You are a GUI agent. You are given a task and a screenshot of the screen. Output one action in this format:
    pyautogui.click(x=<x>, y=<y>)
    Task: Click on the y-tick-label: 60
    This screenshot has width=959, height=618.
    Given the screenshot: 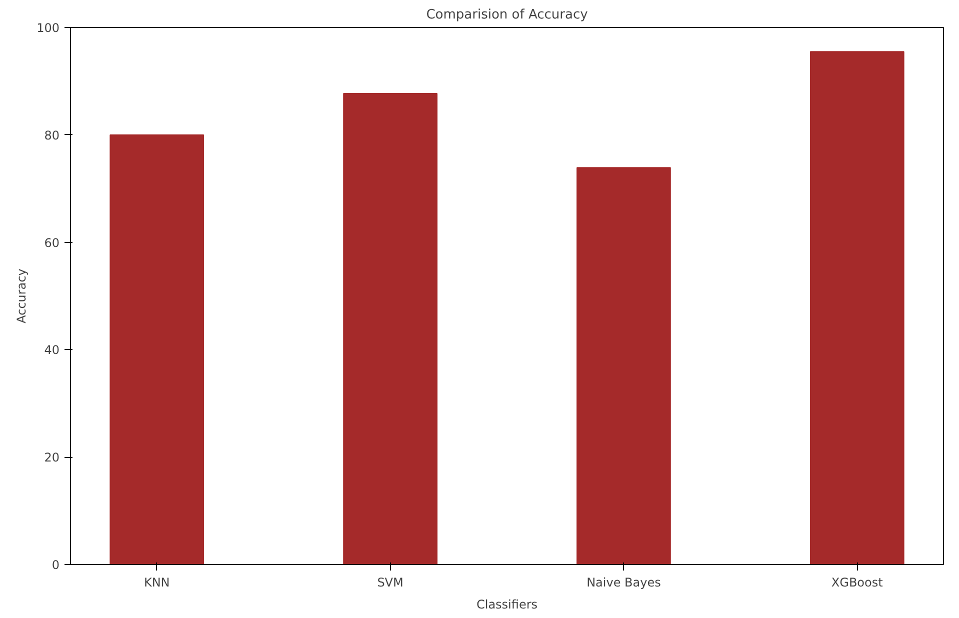 What is the action you would take?
    pyautogui.click(x=52, y=243)
    